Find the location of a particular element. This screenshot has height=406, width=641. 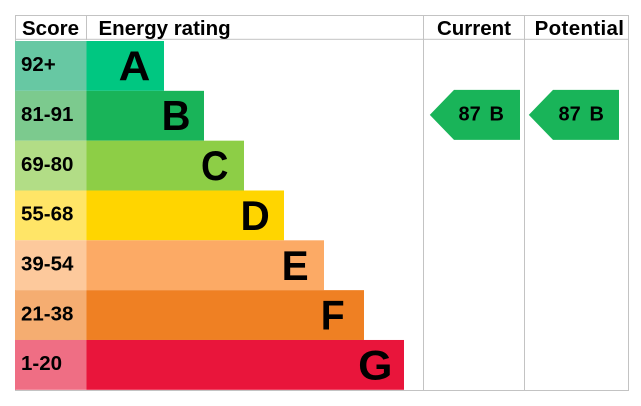

svg-text: A is located at coordinates (135, 66).